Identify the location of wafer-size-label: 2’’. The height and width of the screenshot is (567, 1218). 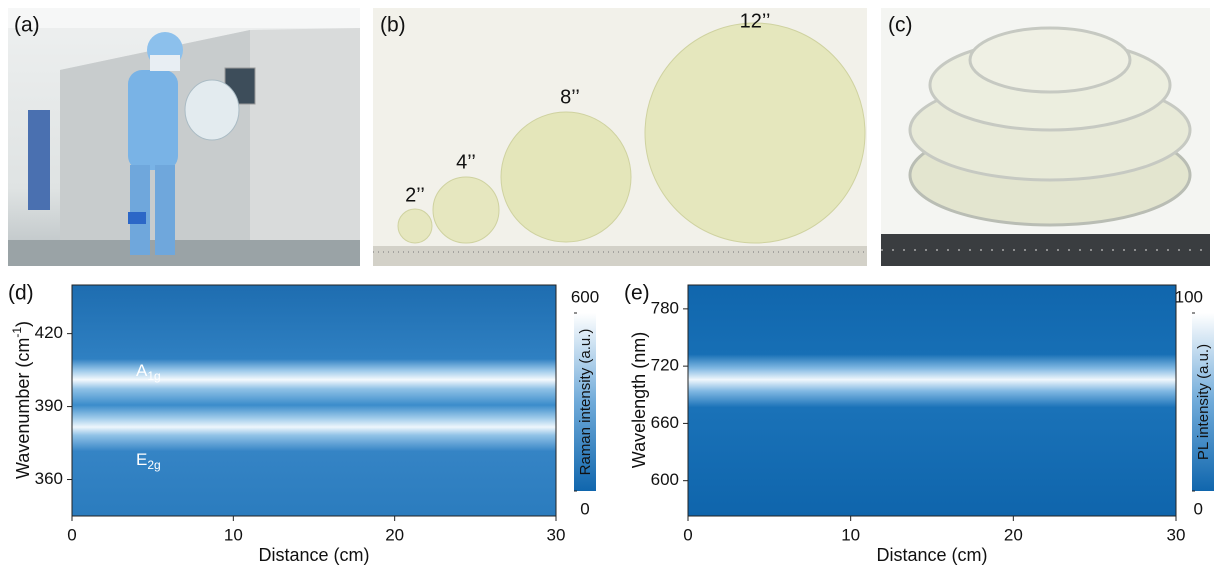
(415, 195).